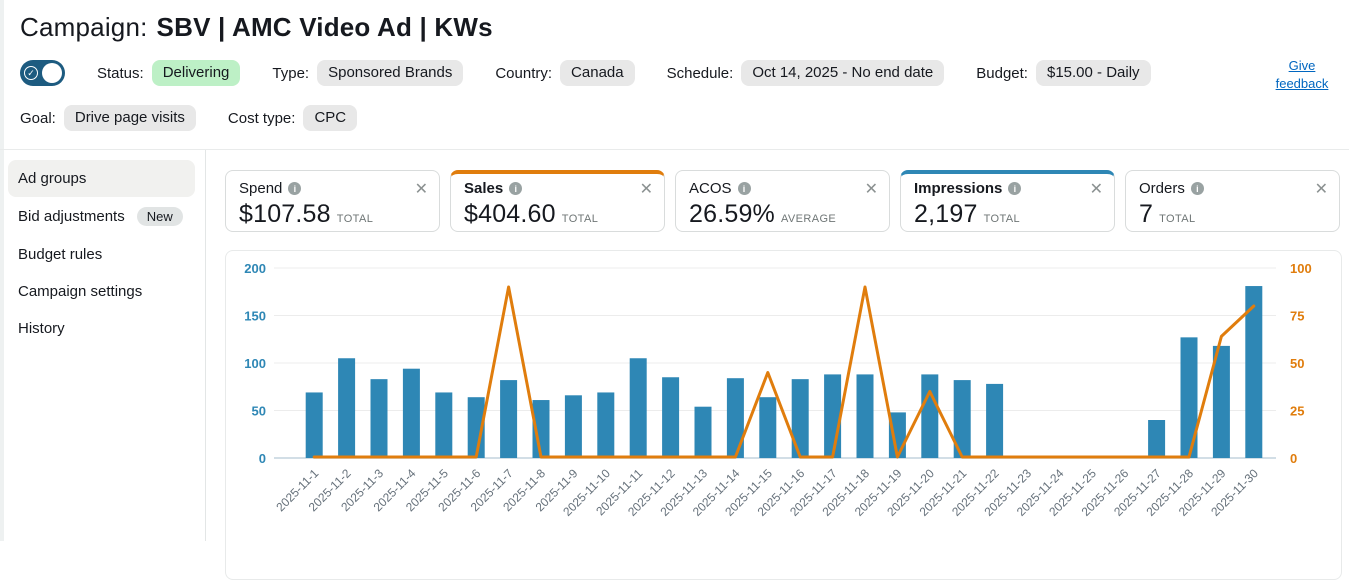 Image resolution: width=1349 pixels, height=581 pixels. I want to click on country-badge: Canada, so click(597, 73).